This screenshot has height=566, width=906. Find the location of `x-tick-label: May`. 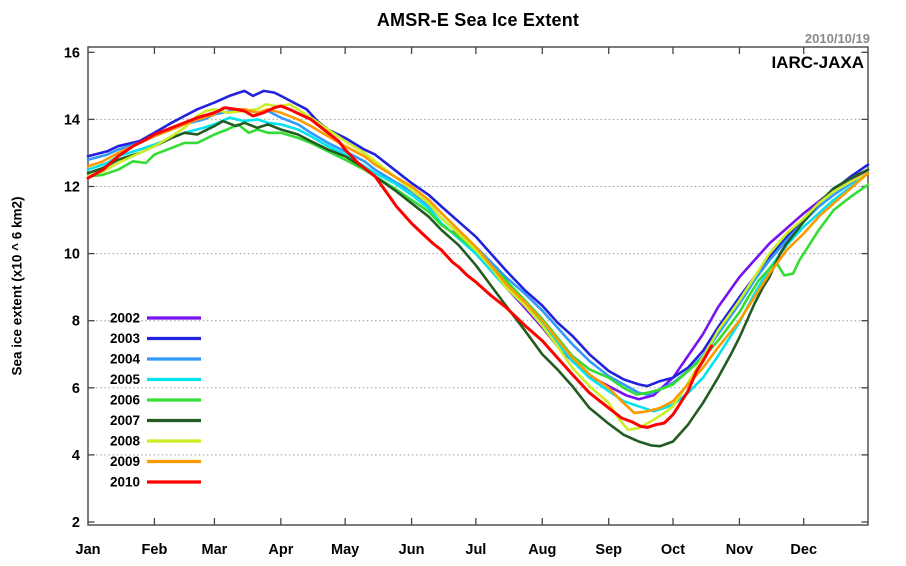

x-tick-label: May is located at coordinates (345, 550).